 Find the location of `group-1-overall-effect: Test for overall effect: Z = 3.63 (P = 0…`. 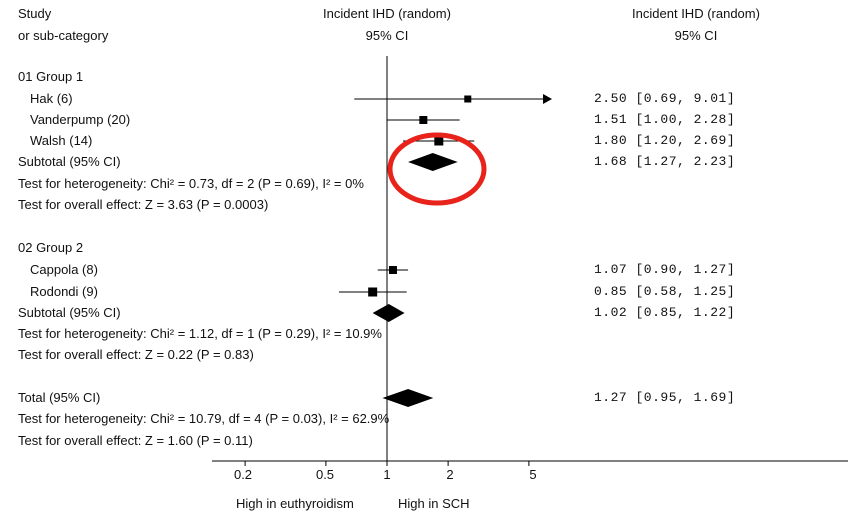

group-1-overall-effect: Test for overall effect: Z = 3.63 (P = 0… is located at coordinates (143, 204).